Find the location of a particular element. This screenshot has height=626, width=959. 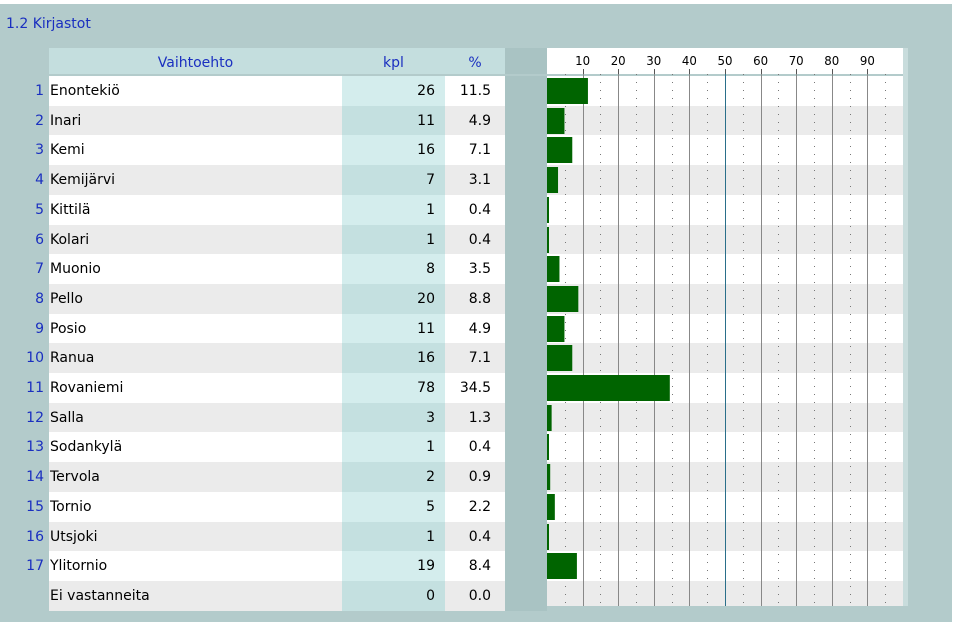

row-percent-value: 8.8 is located at coordinates (479, 299).